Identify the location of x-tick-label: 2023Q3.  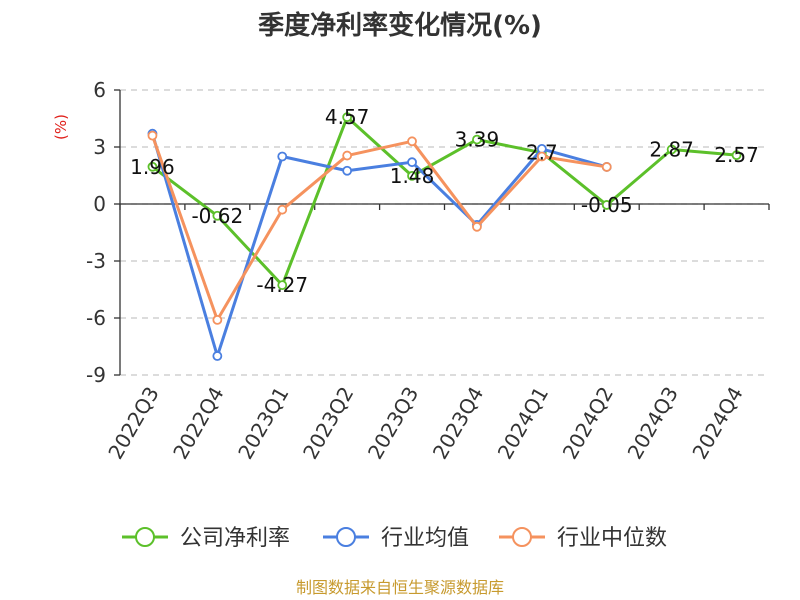
(393, 423).